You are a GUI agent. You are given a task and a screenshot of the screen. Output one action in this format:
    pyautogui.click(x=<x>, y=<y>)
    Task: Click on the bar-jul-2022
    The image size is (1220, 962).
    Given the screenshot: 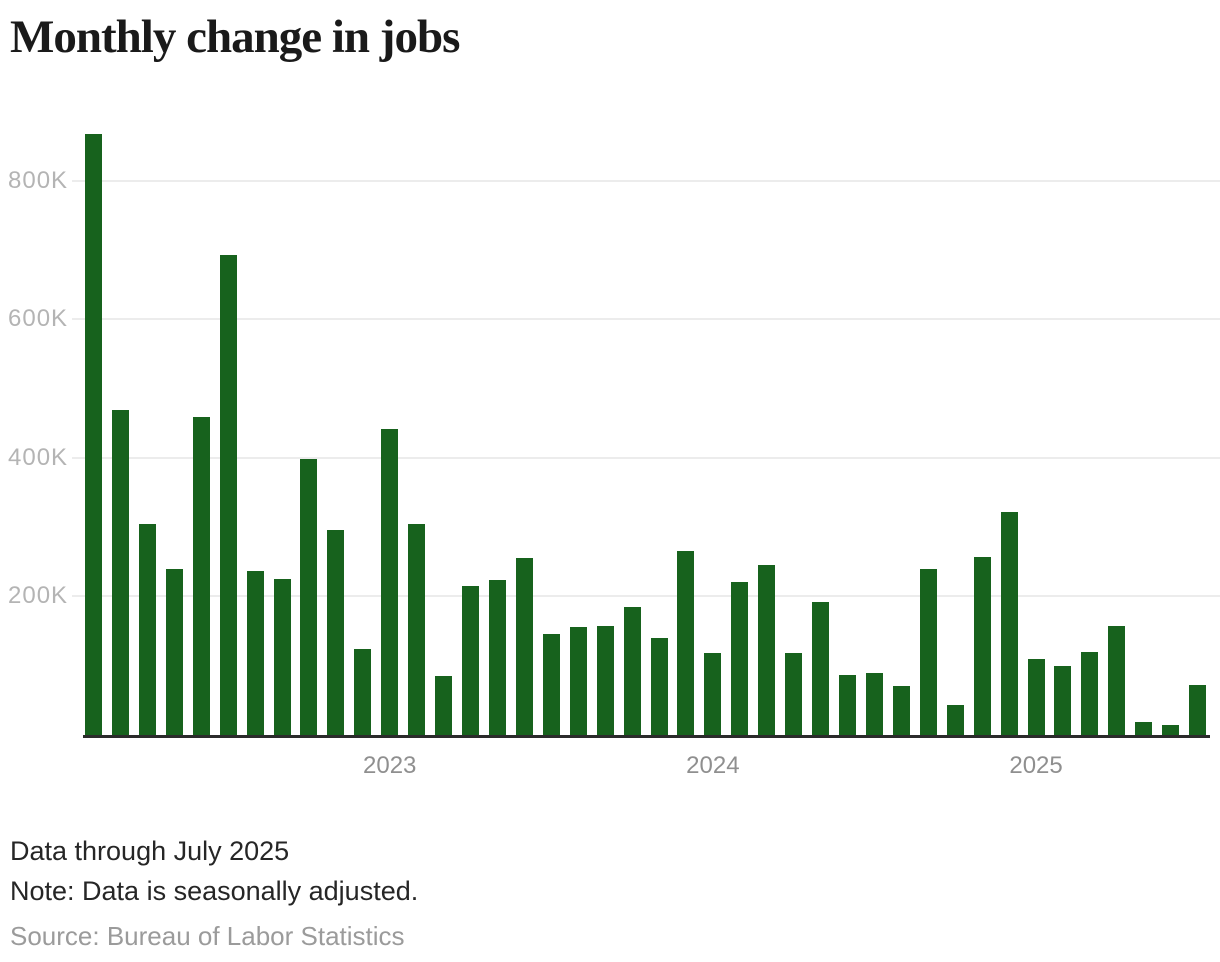 What is the action you would take?
    pyautogui.click(x=228, y=494)
    